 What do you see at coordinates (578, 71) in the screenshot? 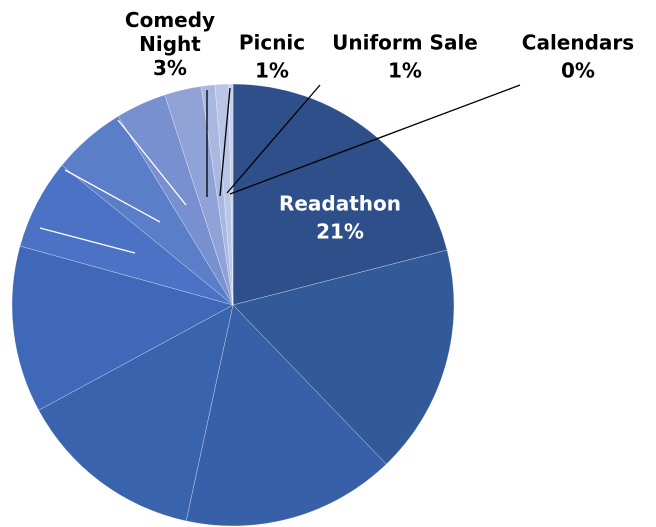
I see `value-label: 0%` at bounding box center [578, 71].